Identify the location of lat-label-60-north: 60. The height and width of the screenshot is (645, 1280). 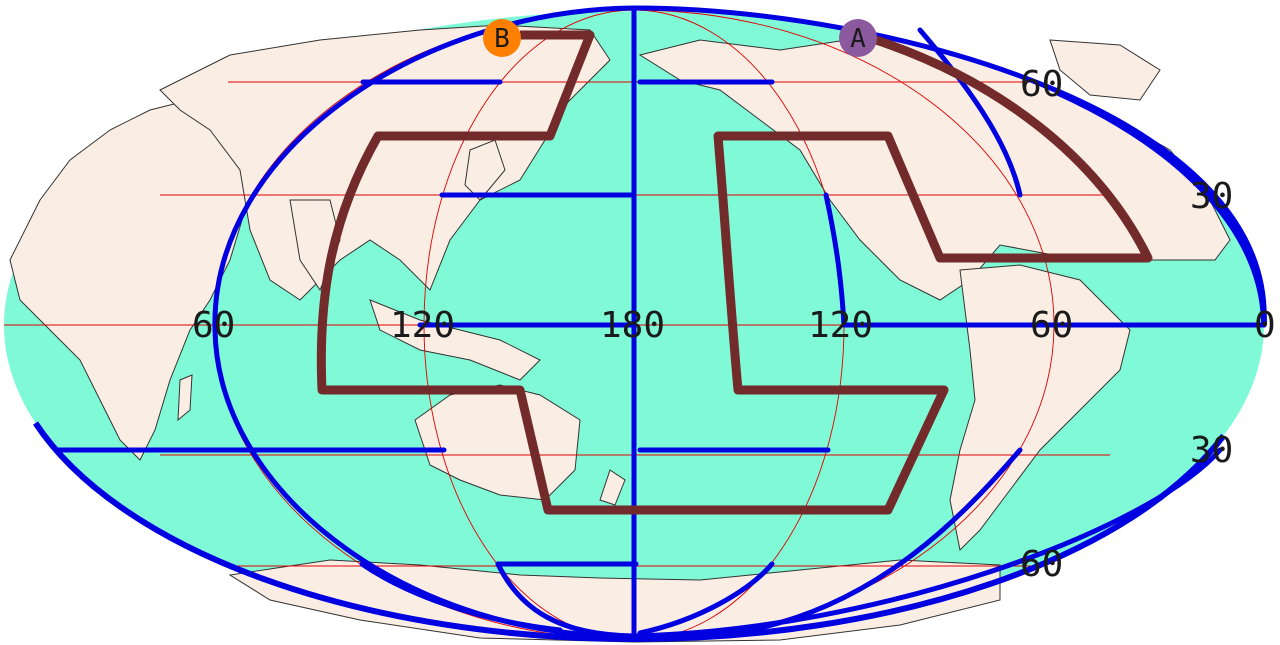
(1041, 84).